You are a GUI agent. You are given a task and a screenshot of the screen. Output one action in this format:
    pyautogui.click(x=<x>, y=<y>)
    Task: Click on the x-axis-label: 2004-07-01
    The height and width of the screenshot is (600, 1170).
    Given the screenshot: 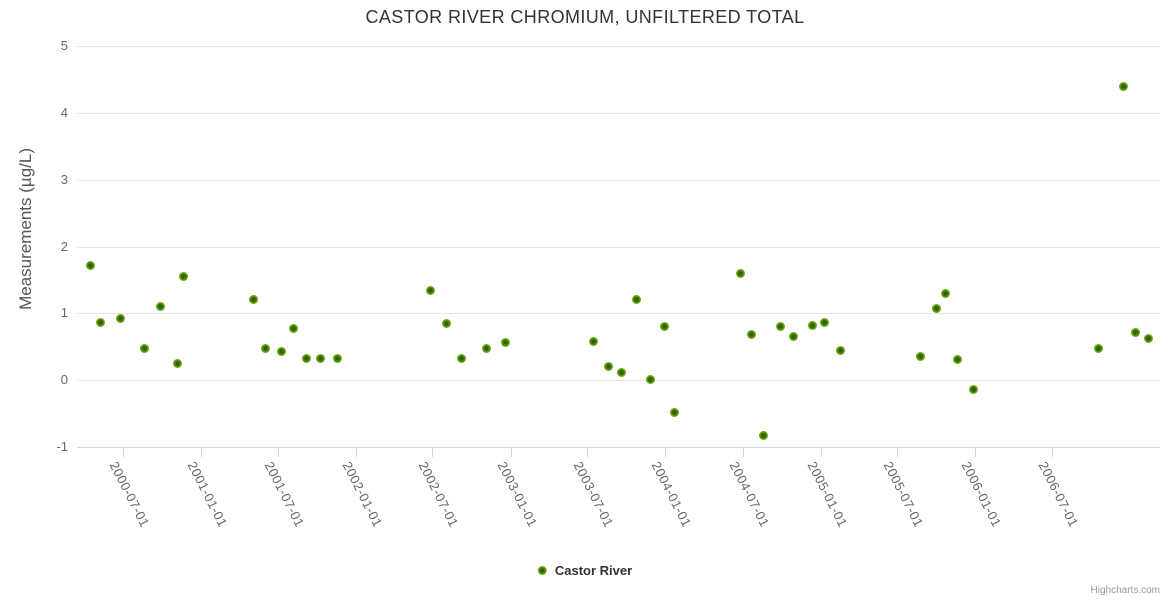 What is the action you would take?
    pyautogui.click(x=749, y=494)
    